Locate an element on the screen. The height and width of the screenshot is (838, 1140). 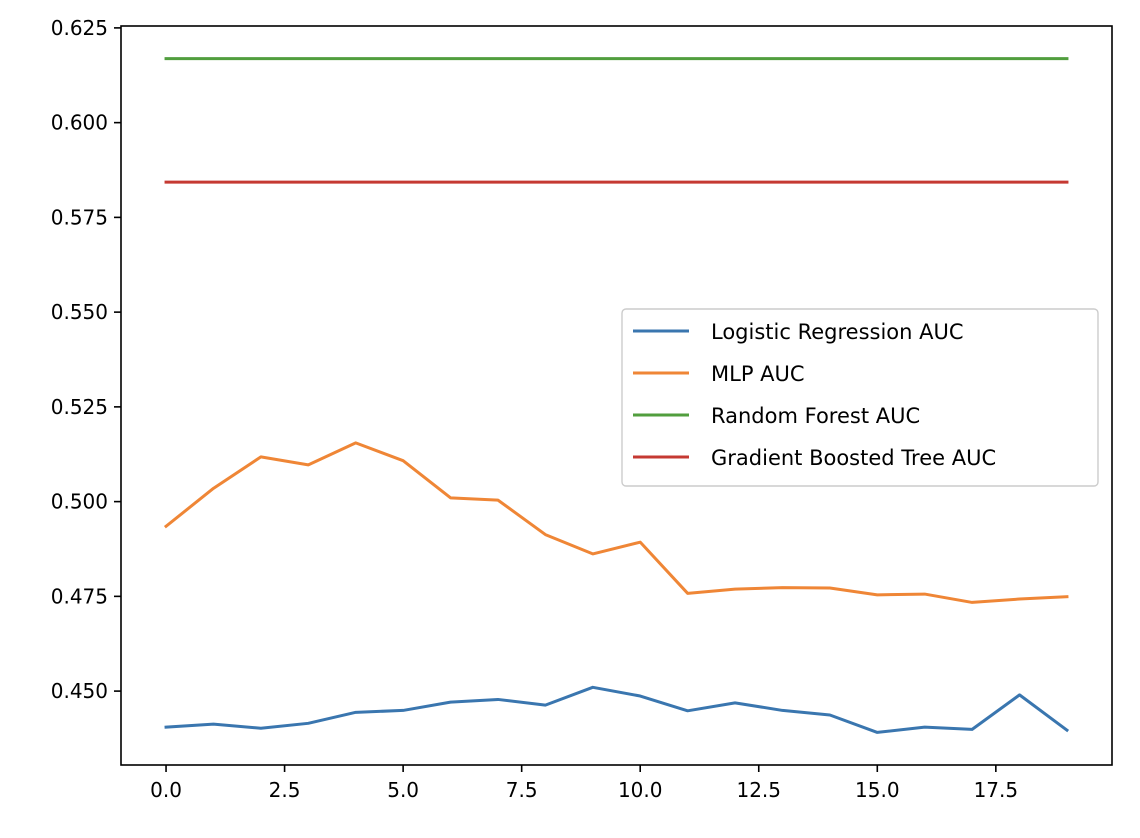
x-tick-label-3: 7.5 is located at coordinates (522, 790).